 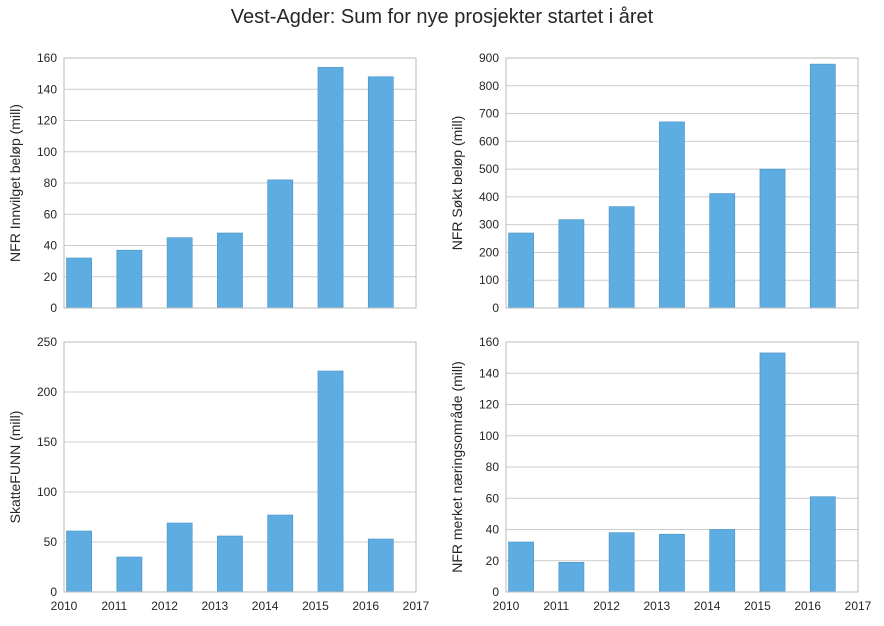 I want to click on y-axis-label: NFR merket næringsområde (mill), so click(x=457, y=467).